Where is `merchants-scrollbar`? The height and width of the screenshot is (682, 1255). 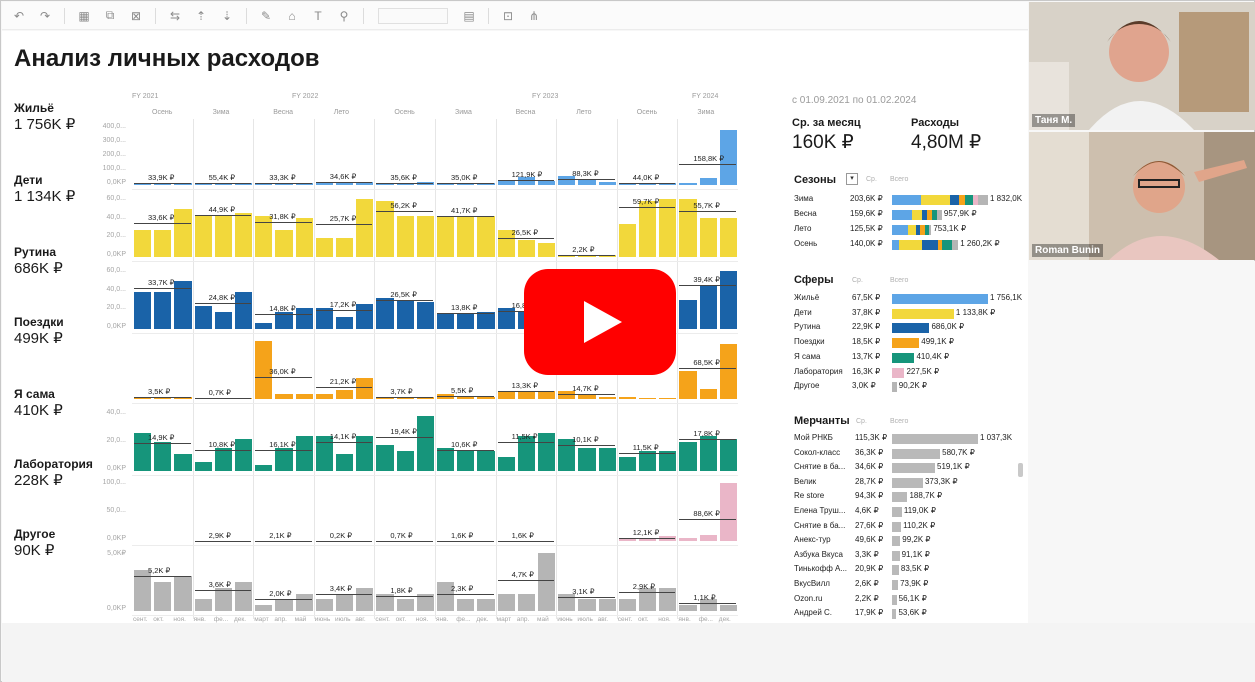
merchants-scrollbar is located at coordinates (1020, 470).